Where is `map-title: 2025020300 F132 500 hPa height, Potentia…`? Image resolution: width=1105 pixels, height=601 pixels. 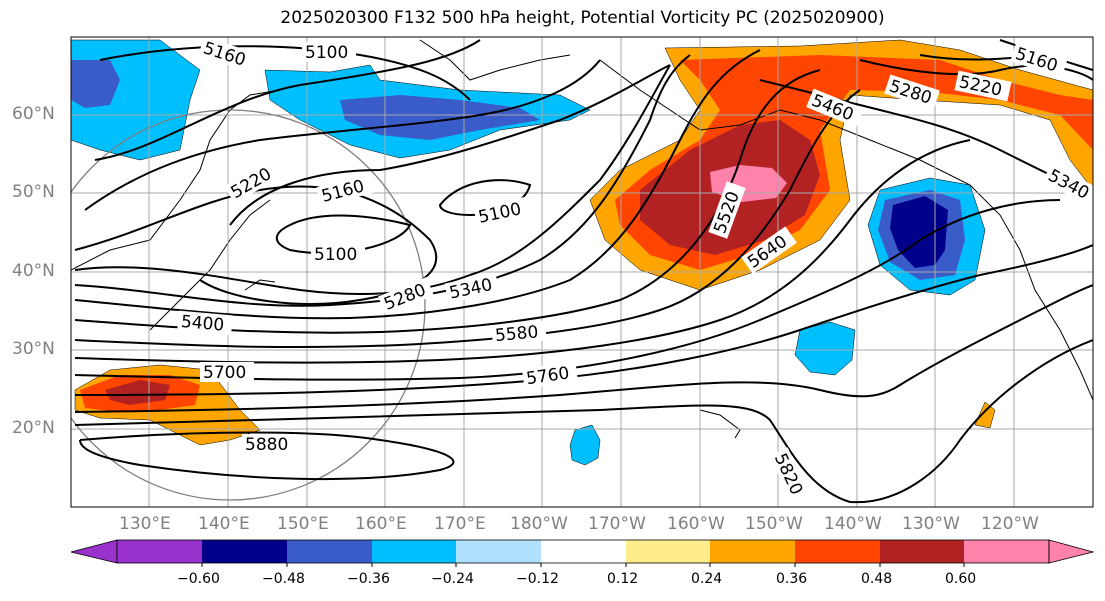
map-title: 2025020300 F132 500 hPa height, Potentia… is located at coordinates (582, 18).